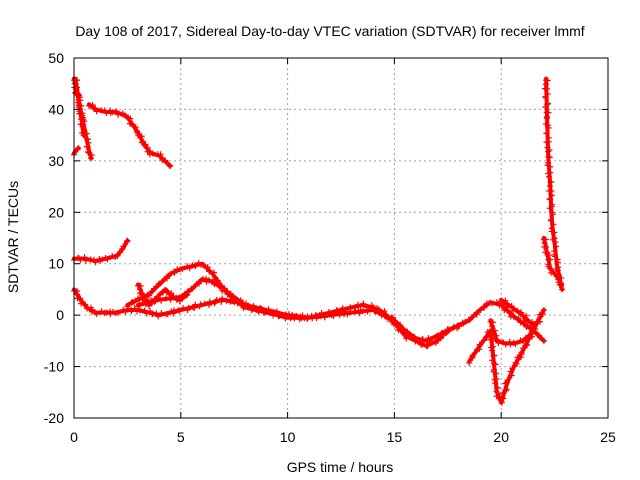  Describe the element at coordinates (56, 109) in the screenshot. I see `y-tick-label: 40` at that location.